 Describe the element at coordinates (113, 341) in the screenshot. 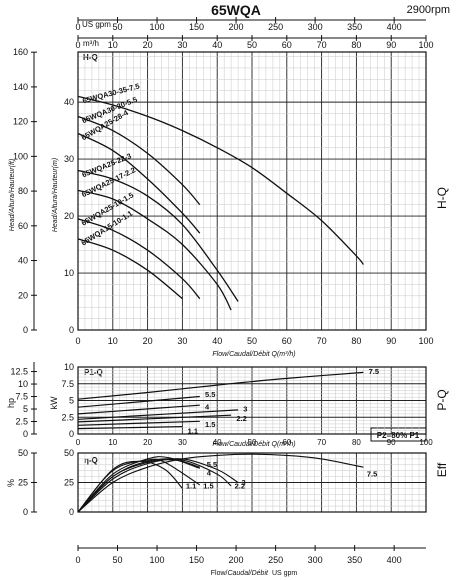

I see `hq-x-tick-label: 10` at that location.